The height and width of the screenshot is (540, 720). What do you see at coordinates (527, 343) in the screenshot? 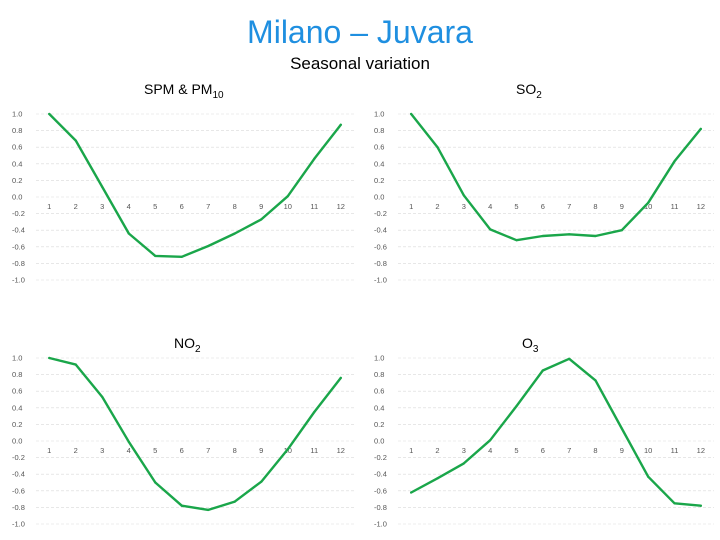
I see `chart-title-main: O` at bounding box center [527, 343].